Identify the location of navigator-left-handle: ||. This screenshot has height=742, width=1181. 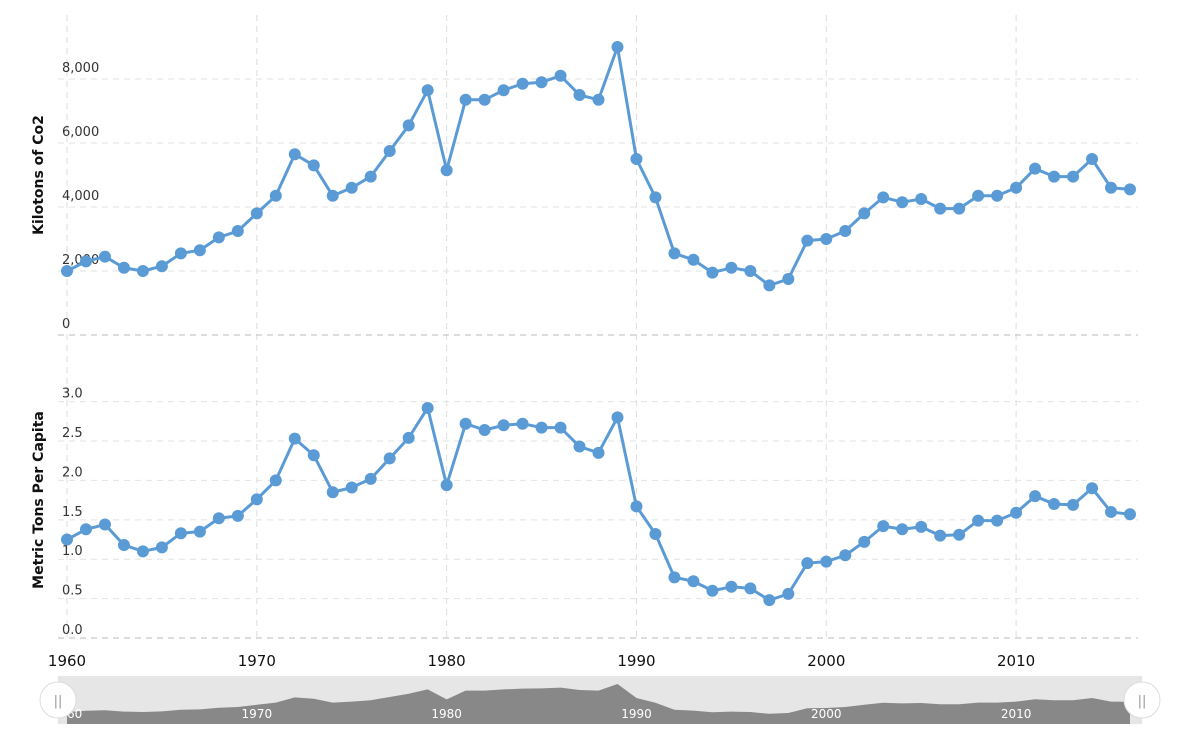
(58, 700).